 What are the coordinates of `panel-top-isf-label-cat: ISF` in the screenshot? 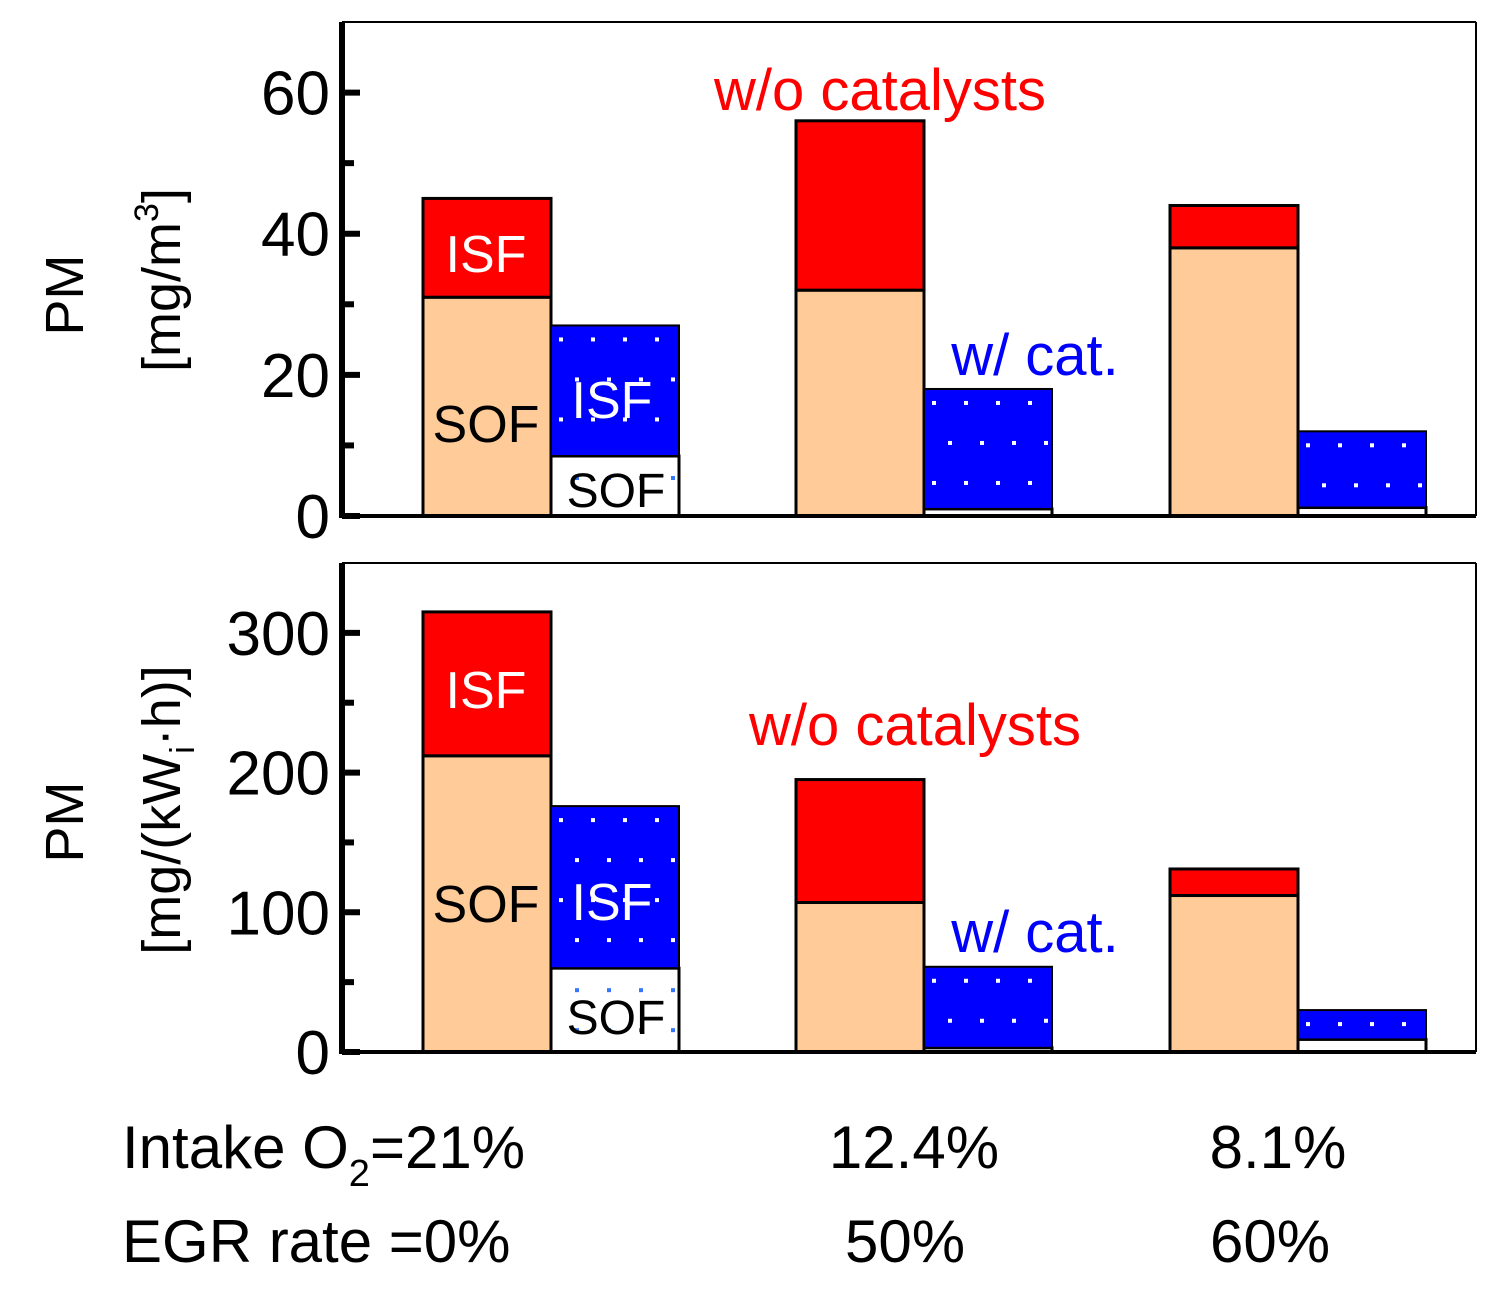 It's located at (612, 401).